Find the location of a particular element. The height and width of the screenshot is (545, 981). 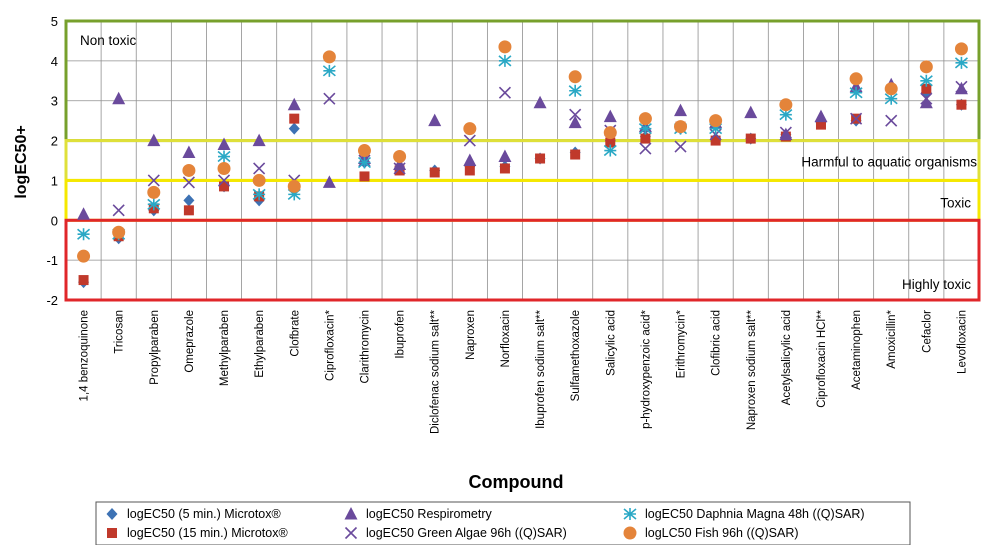

x-category-label: p-hydroxypenzoic acid* is located at coordinates (646, 368).